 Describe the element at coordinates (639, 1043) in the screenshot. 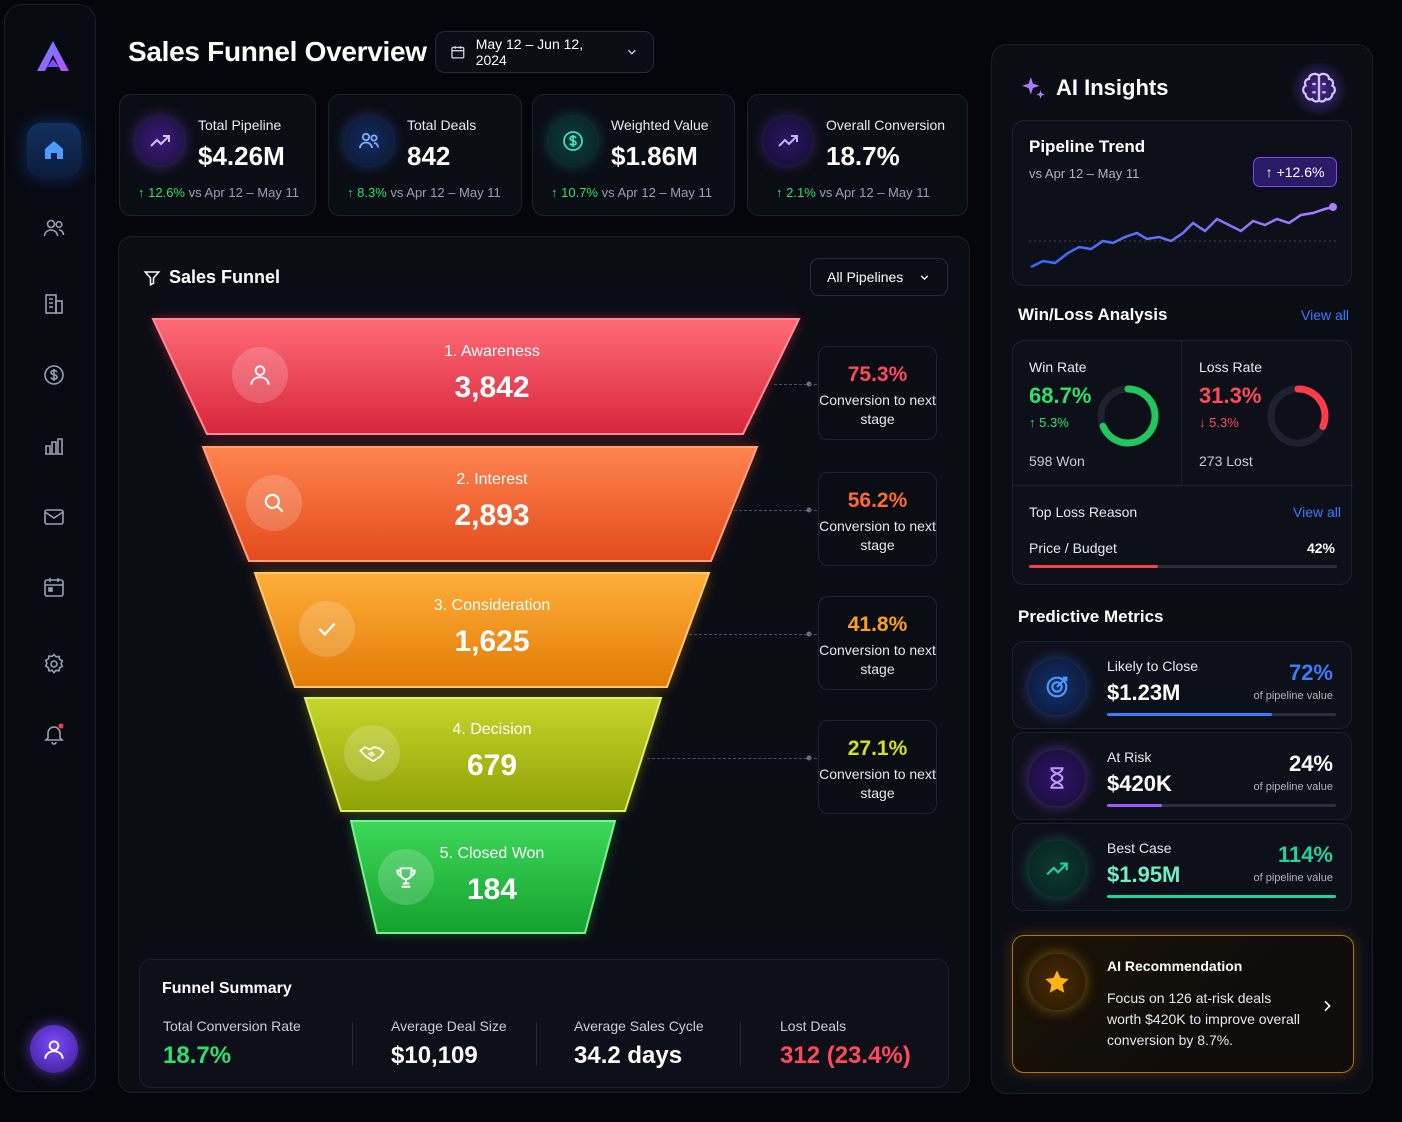

I see `summary-avg-sales-cycle: Average Sales Cycle 34.2 days` at that location.